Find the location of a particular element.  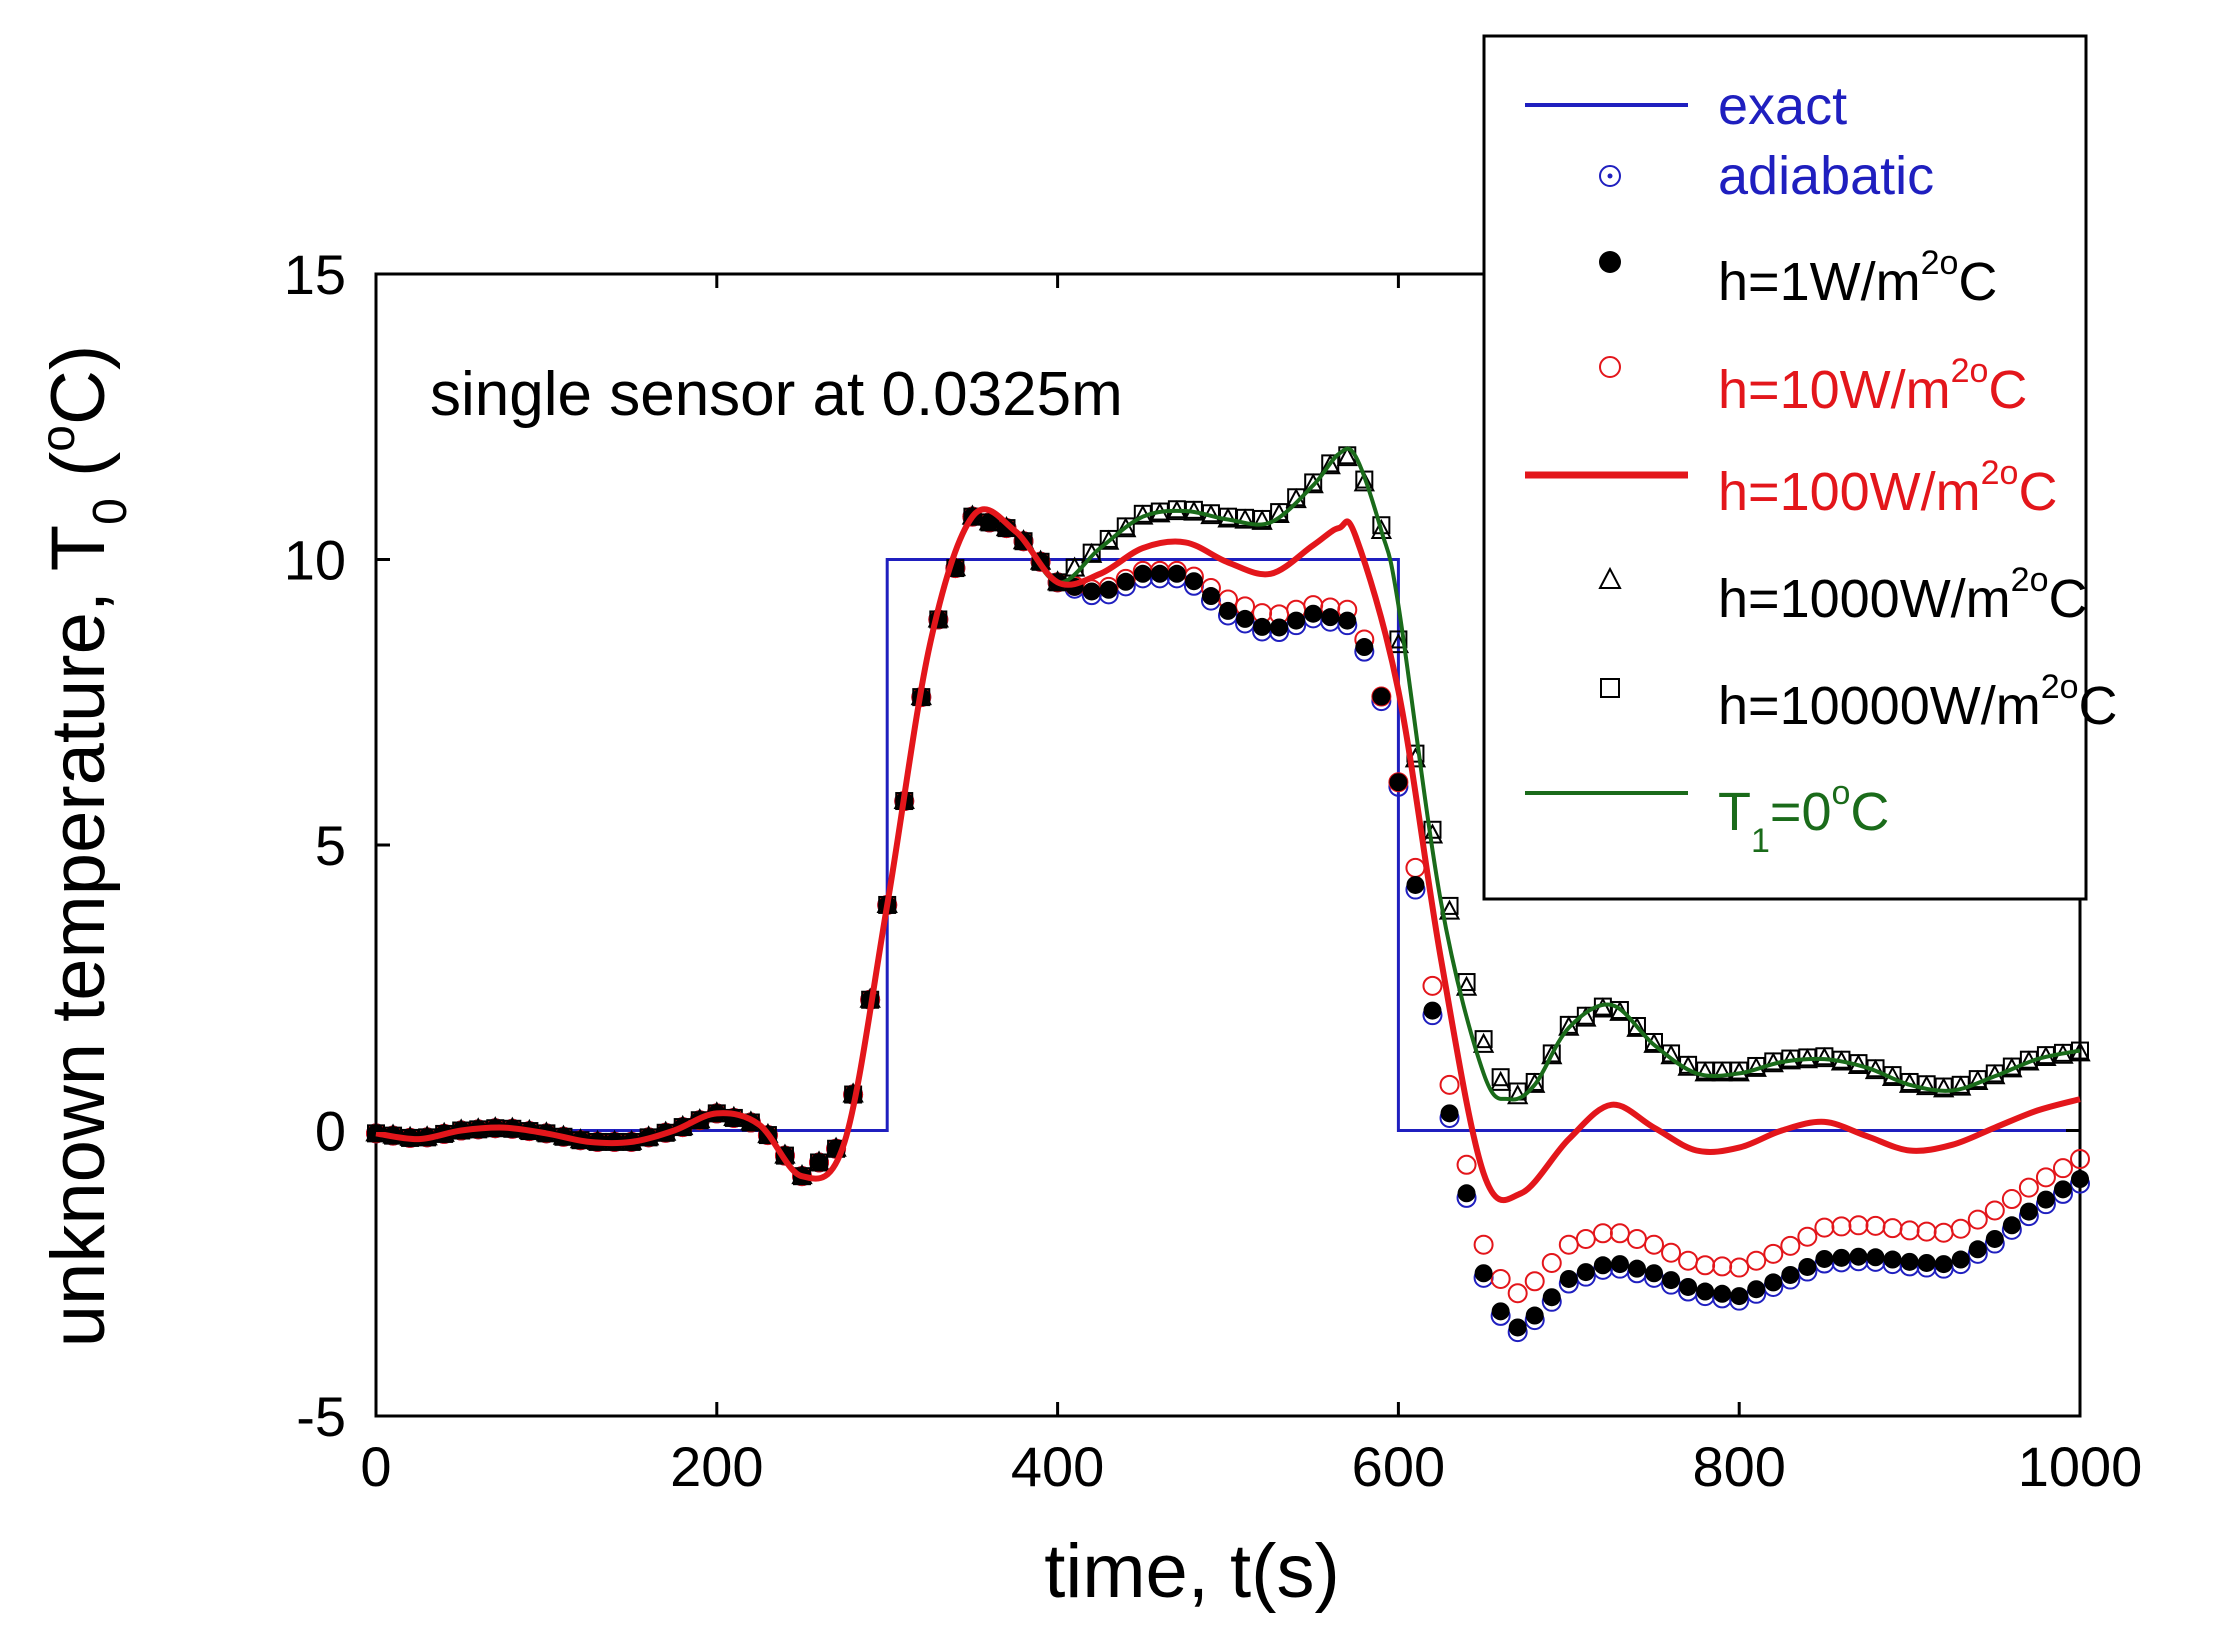

legend-t1-mid: =0 is located at coordinates (1801, 812).